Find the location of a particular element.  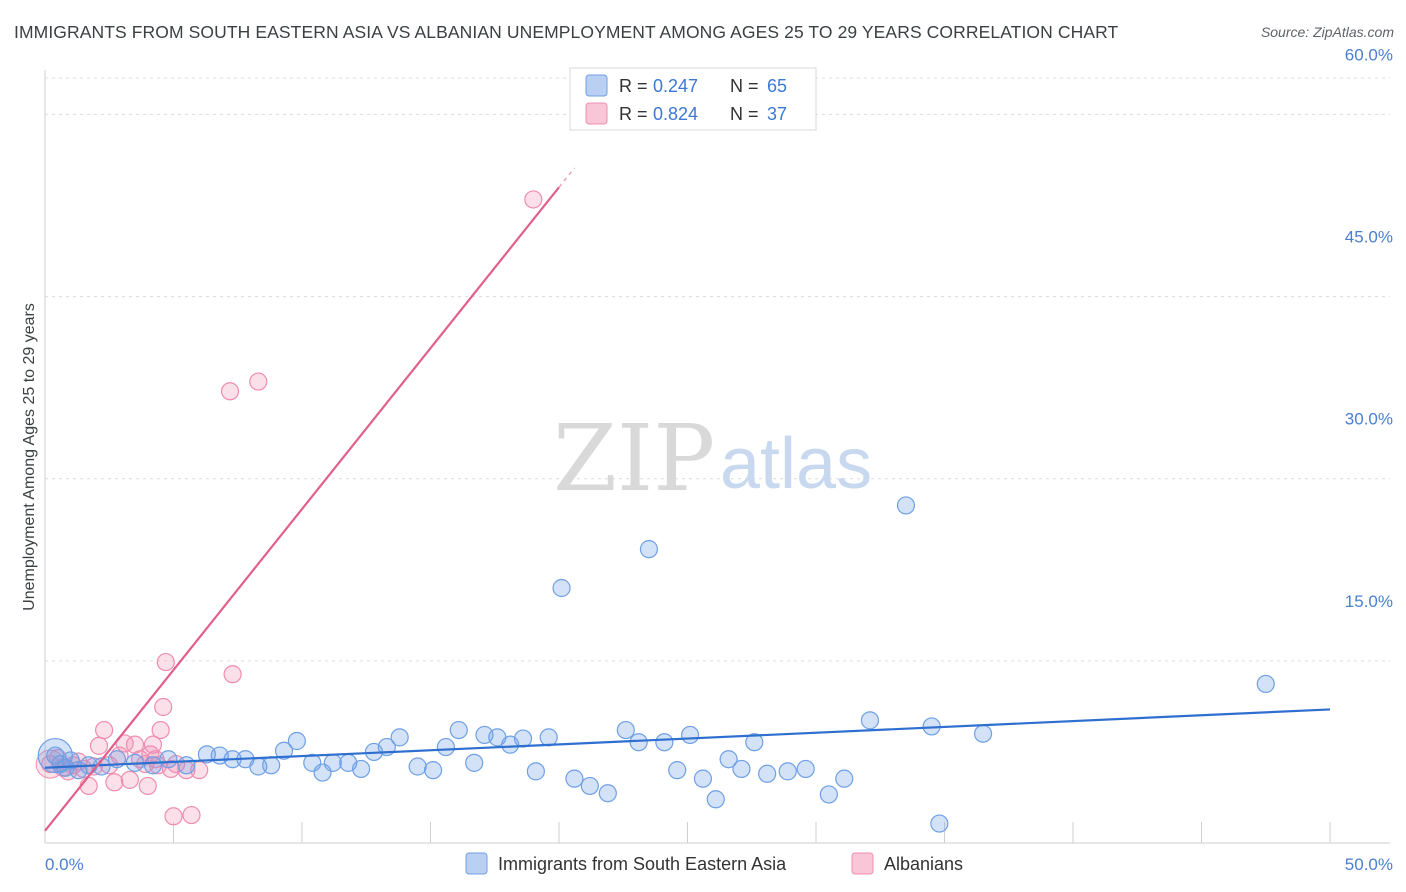

y-tick-label: 45.0% is located at coordinates (1369, 237).